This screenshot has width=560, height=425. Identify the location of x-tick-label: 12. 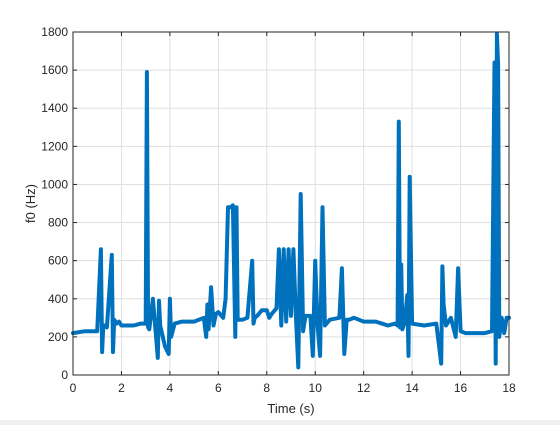
(364, 388).